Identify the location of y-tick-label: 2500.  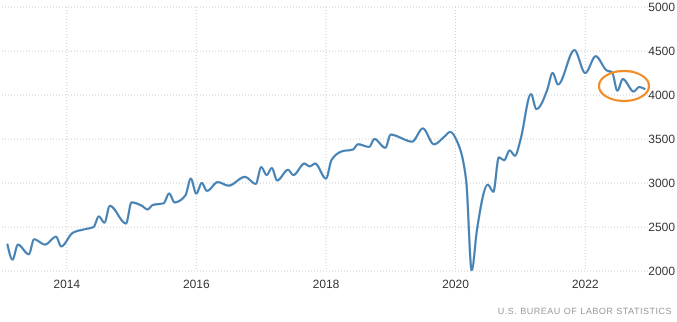
(662, 227).